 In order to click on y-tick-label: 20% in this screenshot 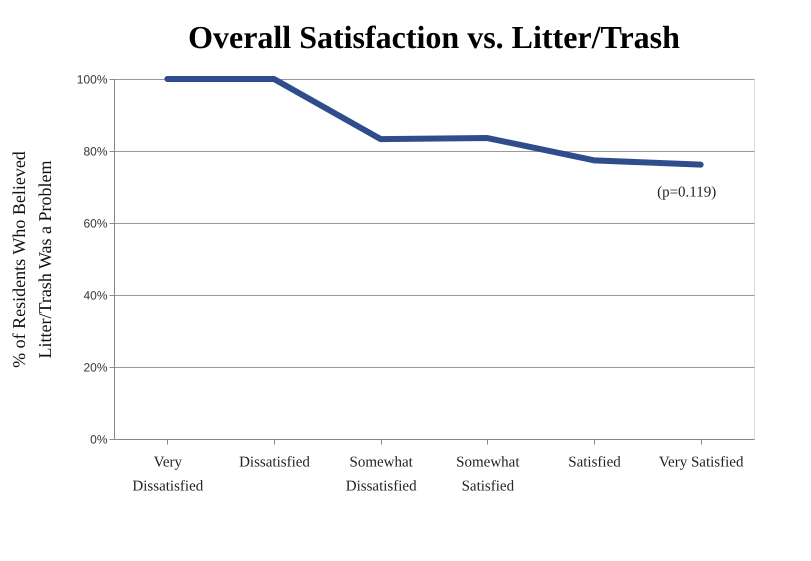, I will do `click(95, 367)`.